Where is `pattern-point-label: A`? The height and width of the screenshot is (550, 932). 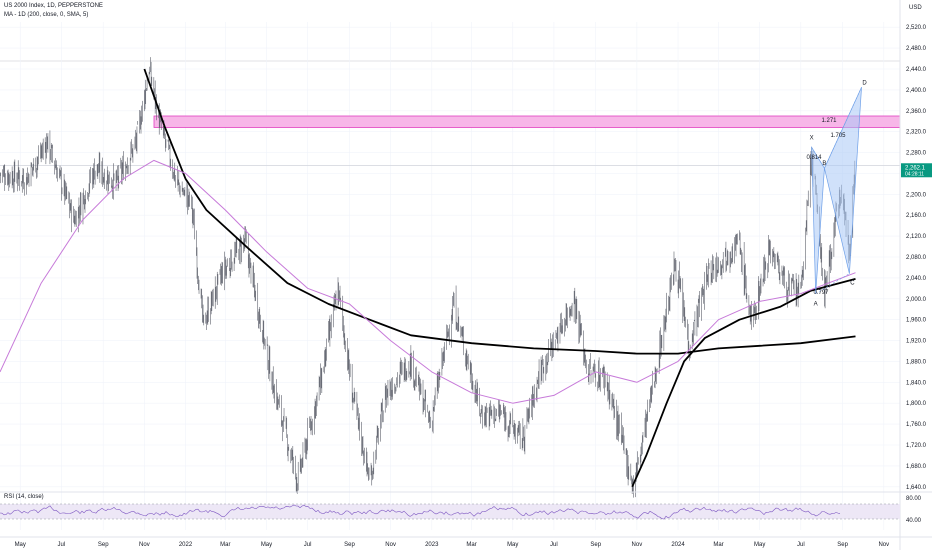
pattern-point-label: A is located at coordinates (816, 305).